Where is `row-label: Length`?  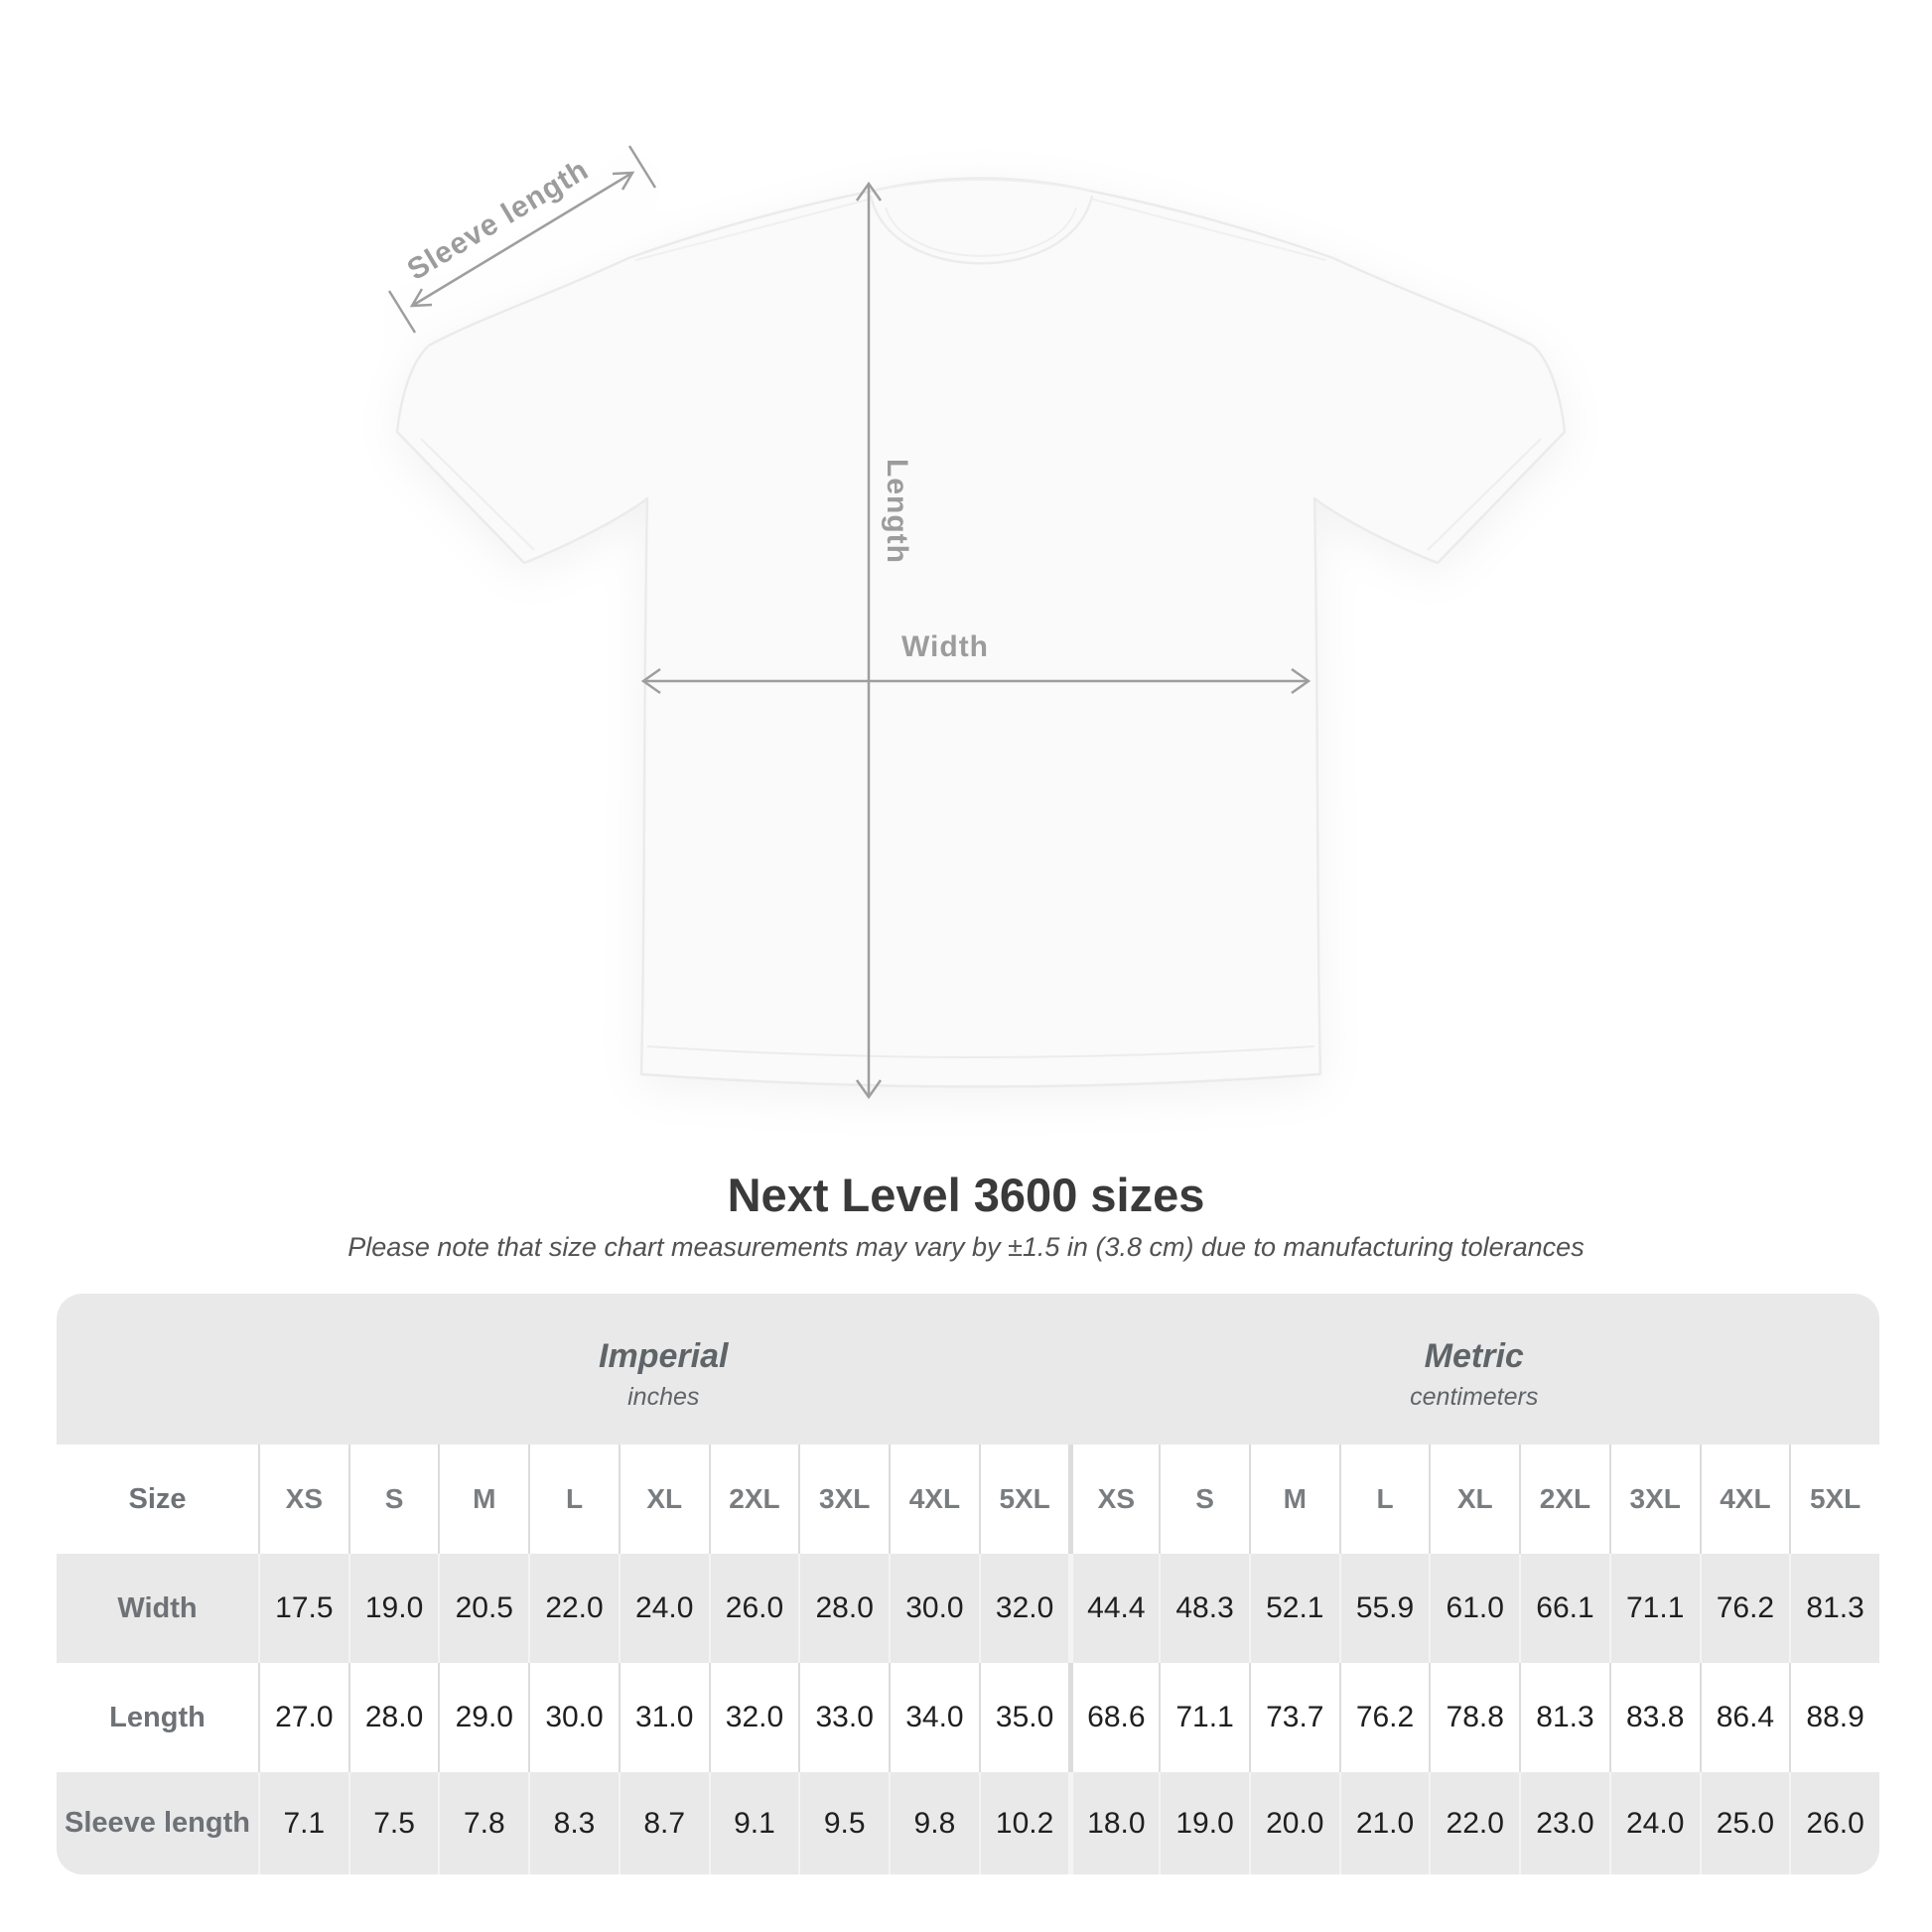
row-label: Length is located at coordinates (157, 1717).